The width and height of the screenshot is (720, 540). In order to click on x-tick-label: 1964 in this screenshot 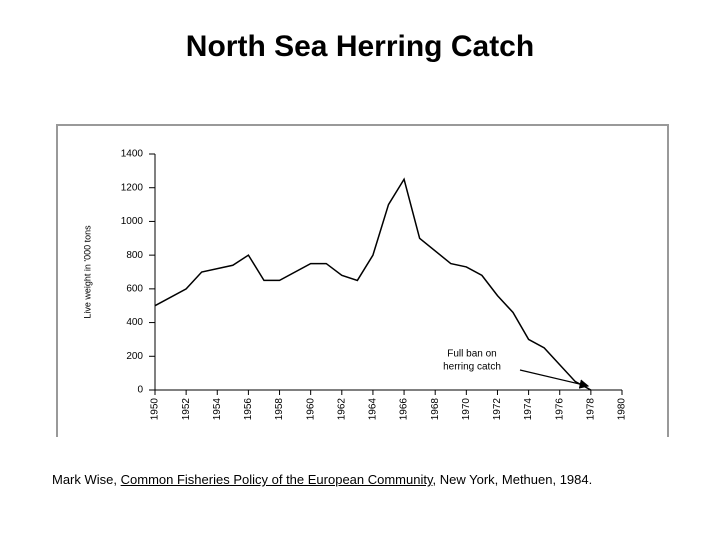, I will do `click(373, 409)`.